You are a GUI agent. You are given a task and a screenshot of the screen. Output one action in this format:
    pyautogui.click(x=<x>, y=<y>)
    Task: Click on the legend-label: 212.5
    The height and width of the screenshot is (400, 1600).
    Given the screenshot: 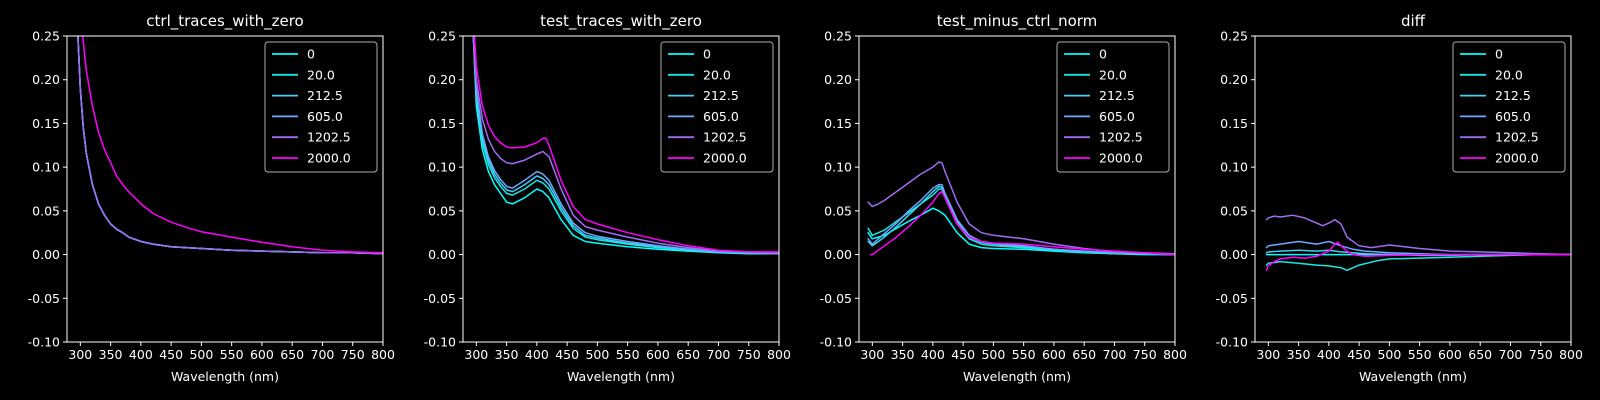 What is the action you would take?
    pyautogui.click(x=1513, y=95)
    